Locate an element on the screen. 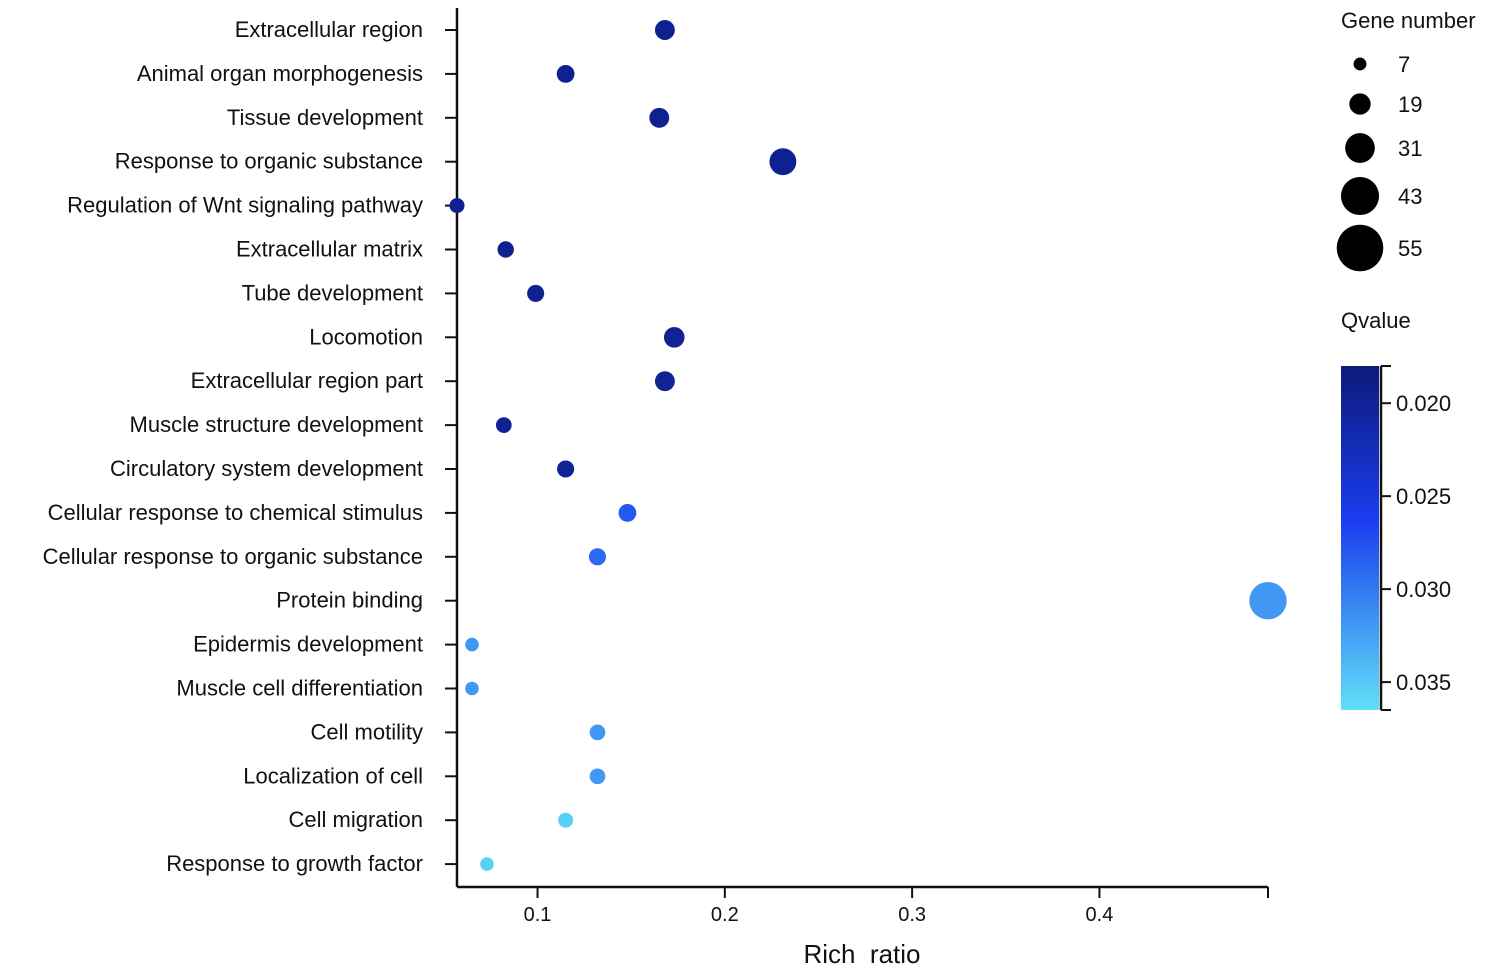  category-label-regulation-of-wnt-signaling-pathway: Regulation of Wnt signaling pathway is located at coordinates (245, 205).